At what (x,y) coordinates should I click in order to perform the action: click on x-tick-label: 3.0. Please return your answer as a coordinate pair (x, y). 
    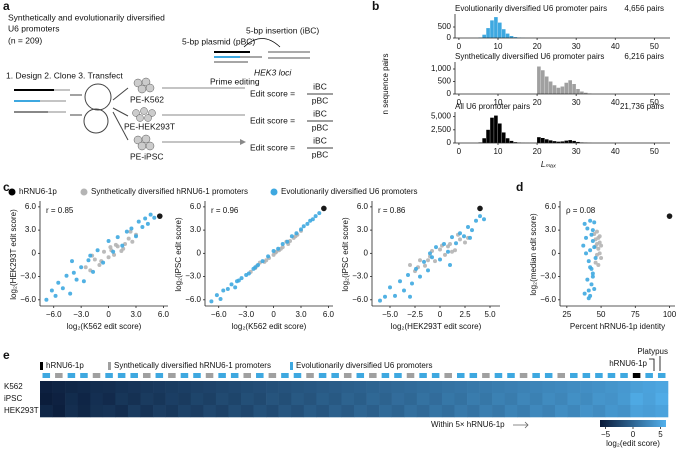
    Looking at the image, I should click on (301, 314).